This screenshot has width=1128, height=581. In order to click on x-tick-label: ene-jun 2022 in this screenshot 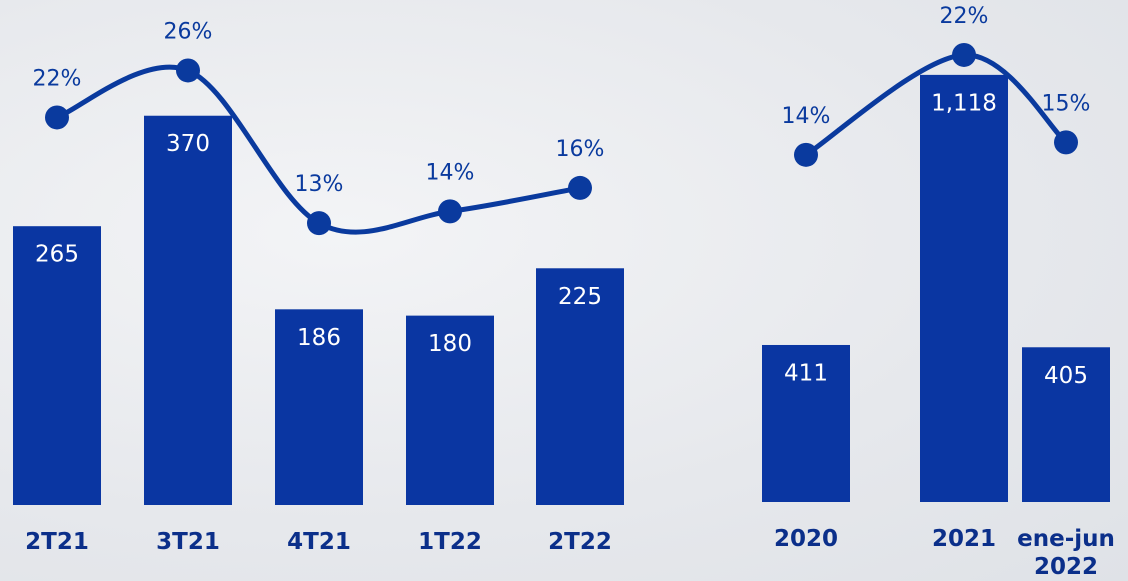, I will do `click(1066, 553)`.